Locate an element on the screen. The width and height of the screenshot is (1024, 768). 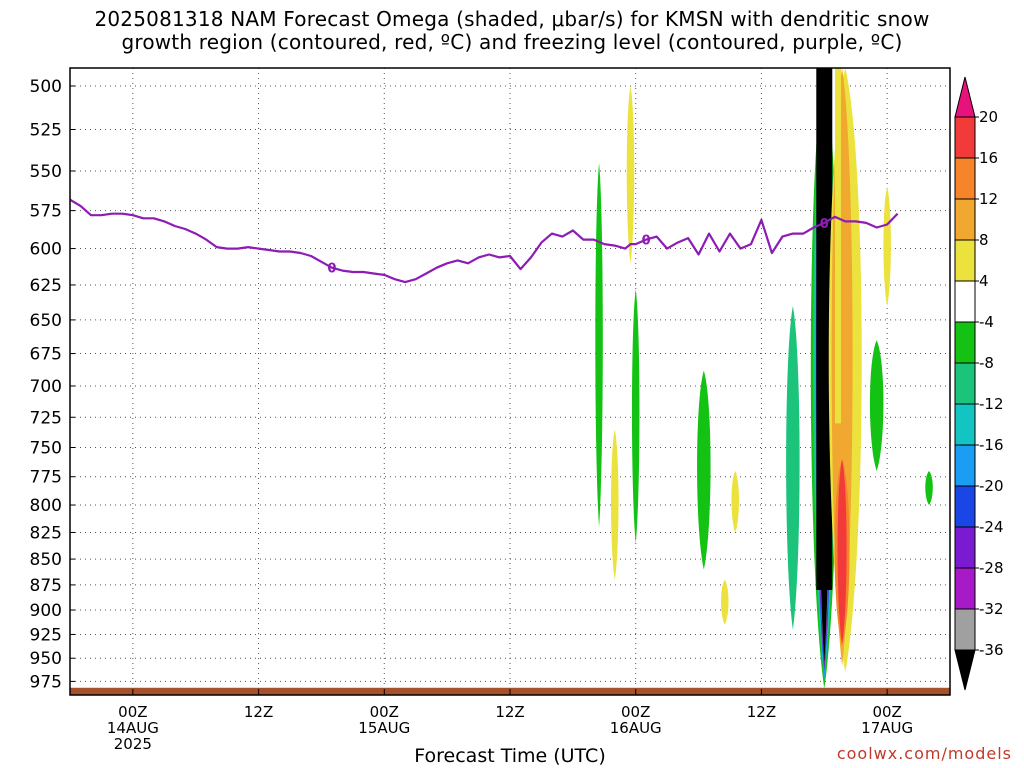
colorbar-label: -36 is located at coordinates (991, 650).